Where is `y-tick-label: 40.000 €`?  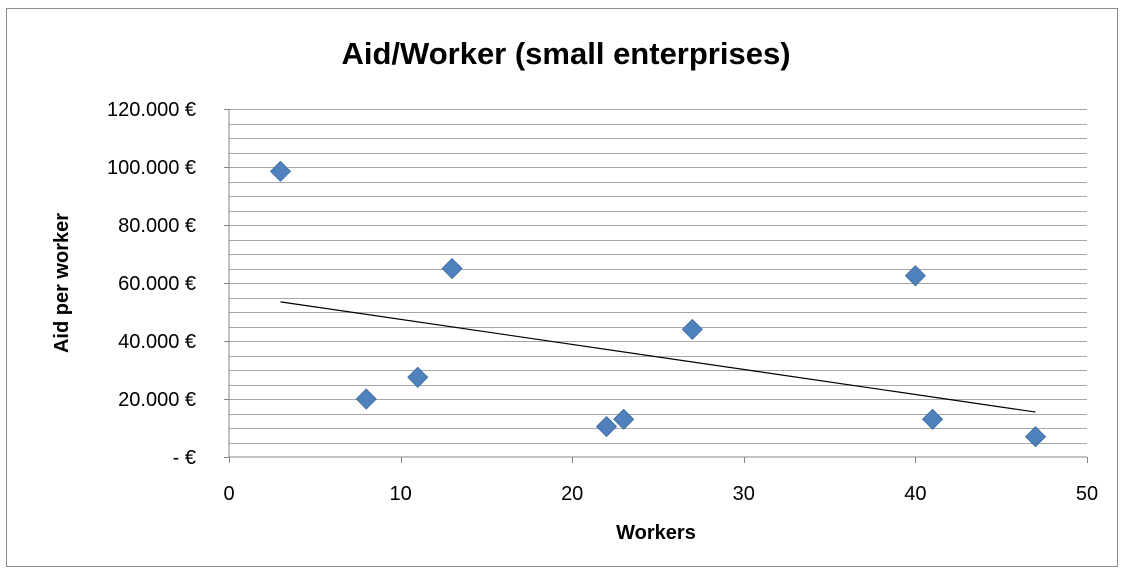
y-tick-label: 40.000 € is located at coordinates (157, 342).